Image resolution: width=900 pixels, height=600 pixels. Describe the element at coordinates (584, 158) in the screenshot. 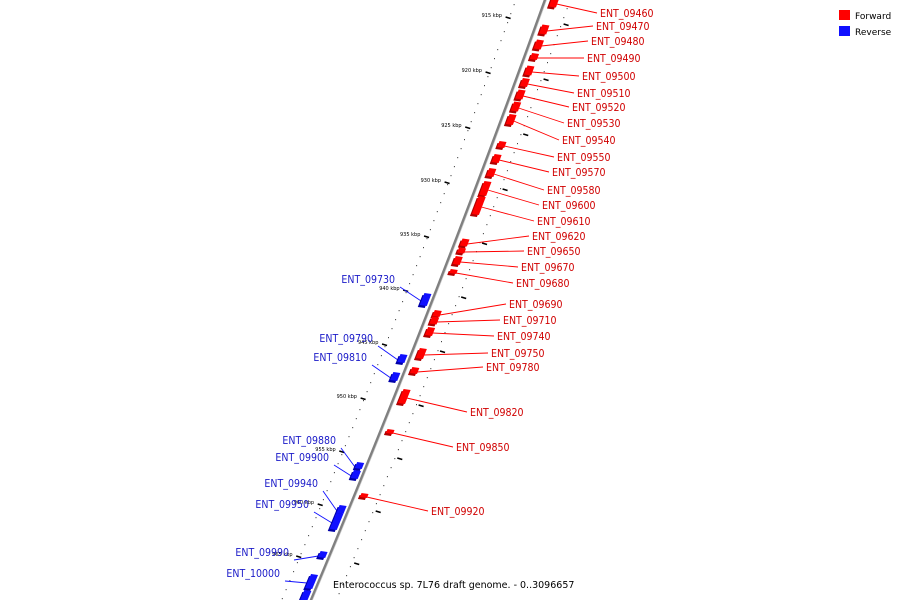

I see `gene-label-ent-09550: ENT_09550` at that location.